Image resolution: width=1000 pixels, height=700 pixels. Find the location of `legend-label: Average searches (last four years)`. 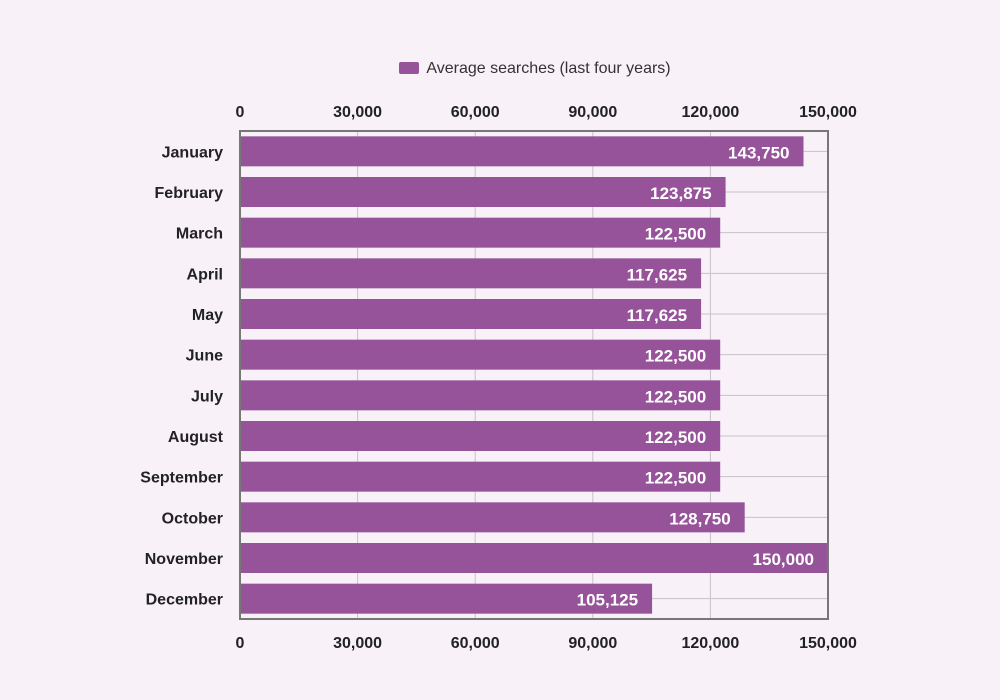

legend-label: Average searches (last four years) is located at coordinates (548, 68).